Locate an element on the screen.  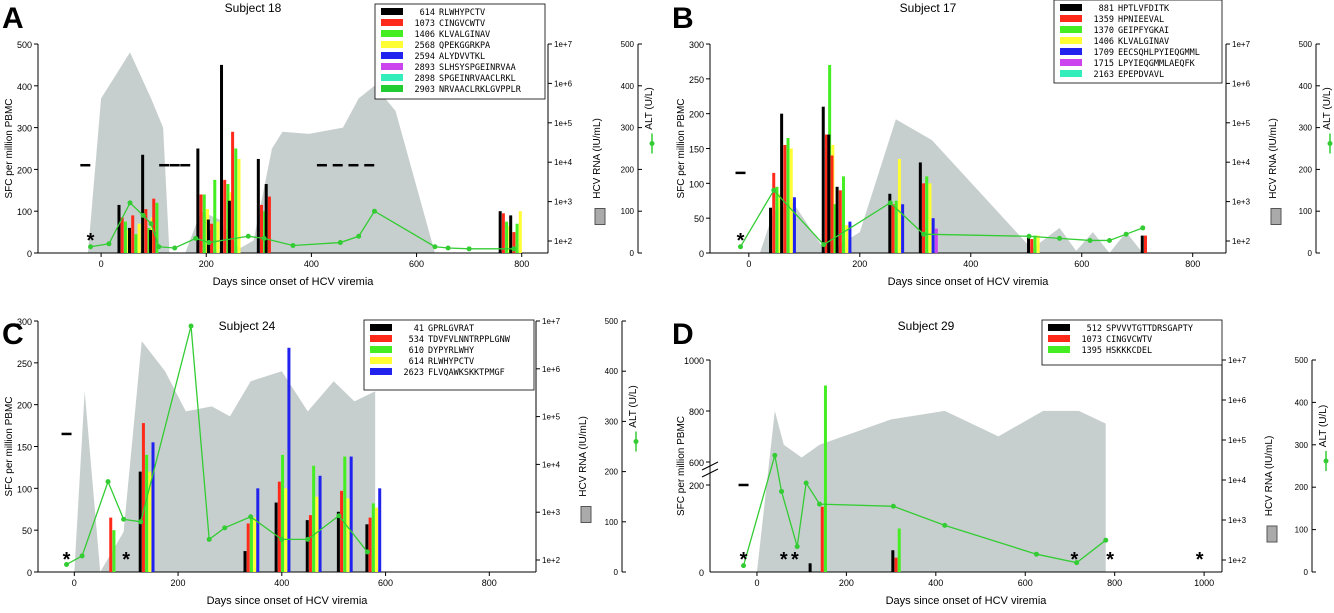
y-tick-label: 250 is located at coordinates (24, 364).